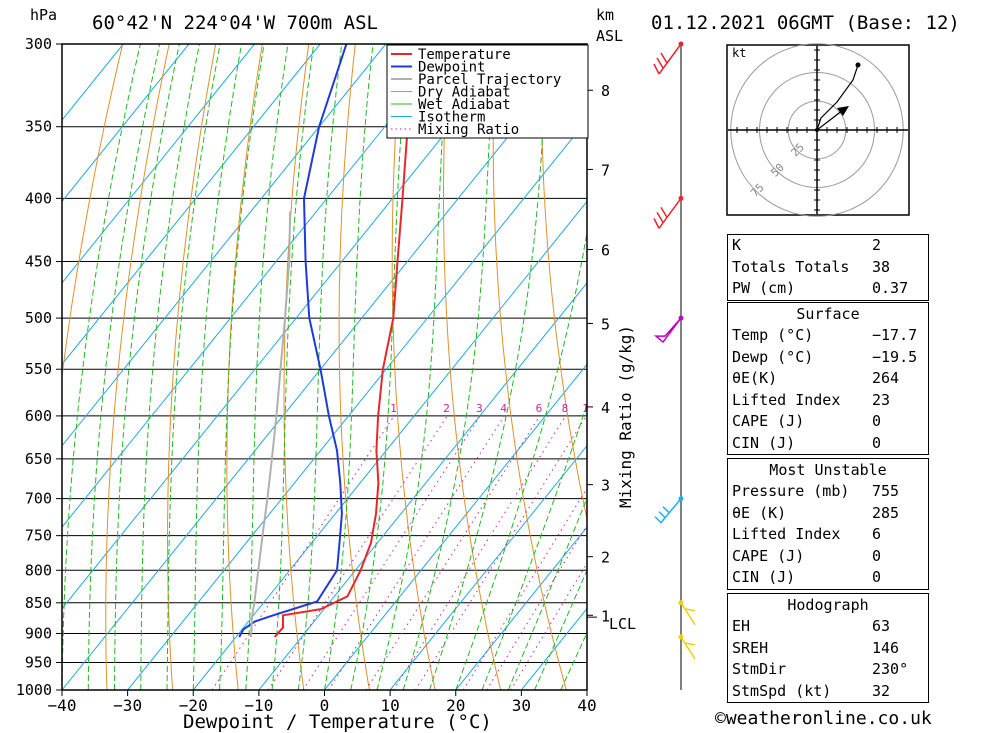 Image resolution: width=1000 pixels, height=733 pixels. What do you see at coordinates (38, 633) in the screenshot?
I see `y-tick-label-900: 900` at bounding box center [38, 633].